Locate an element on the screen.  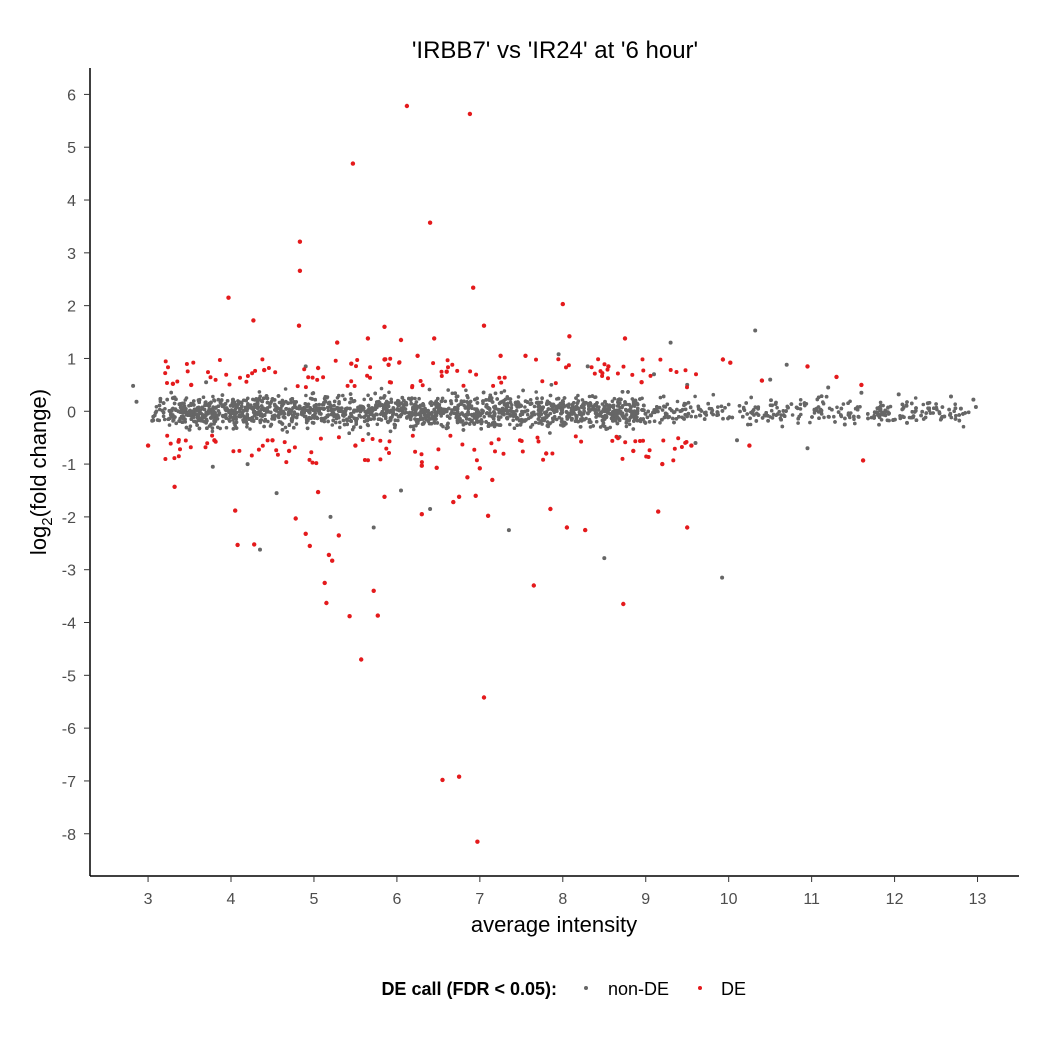
chart-title: 'IRBB7' vs 'IR24' at '6 hour' is located at coordinates (555, 50).